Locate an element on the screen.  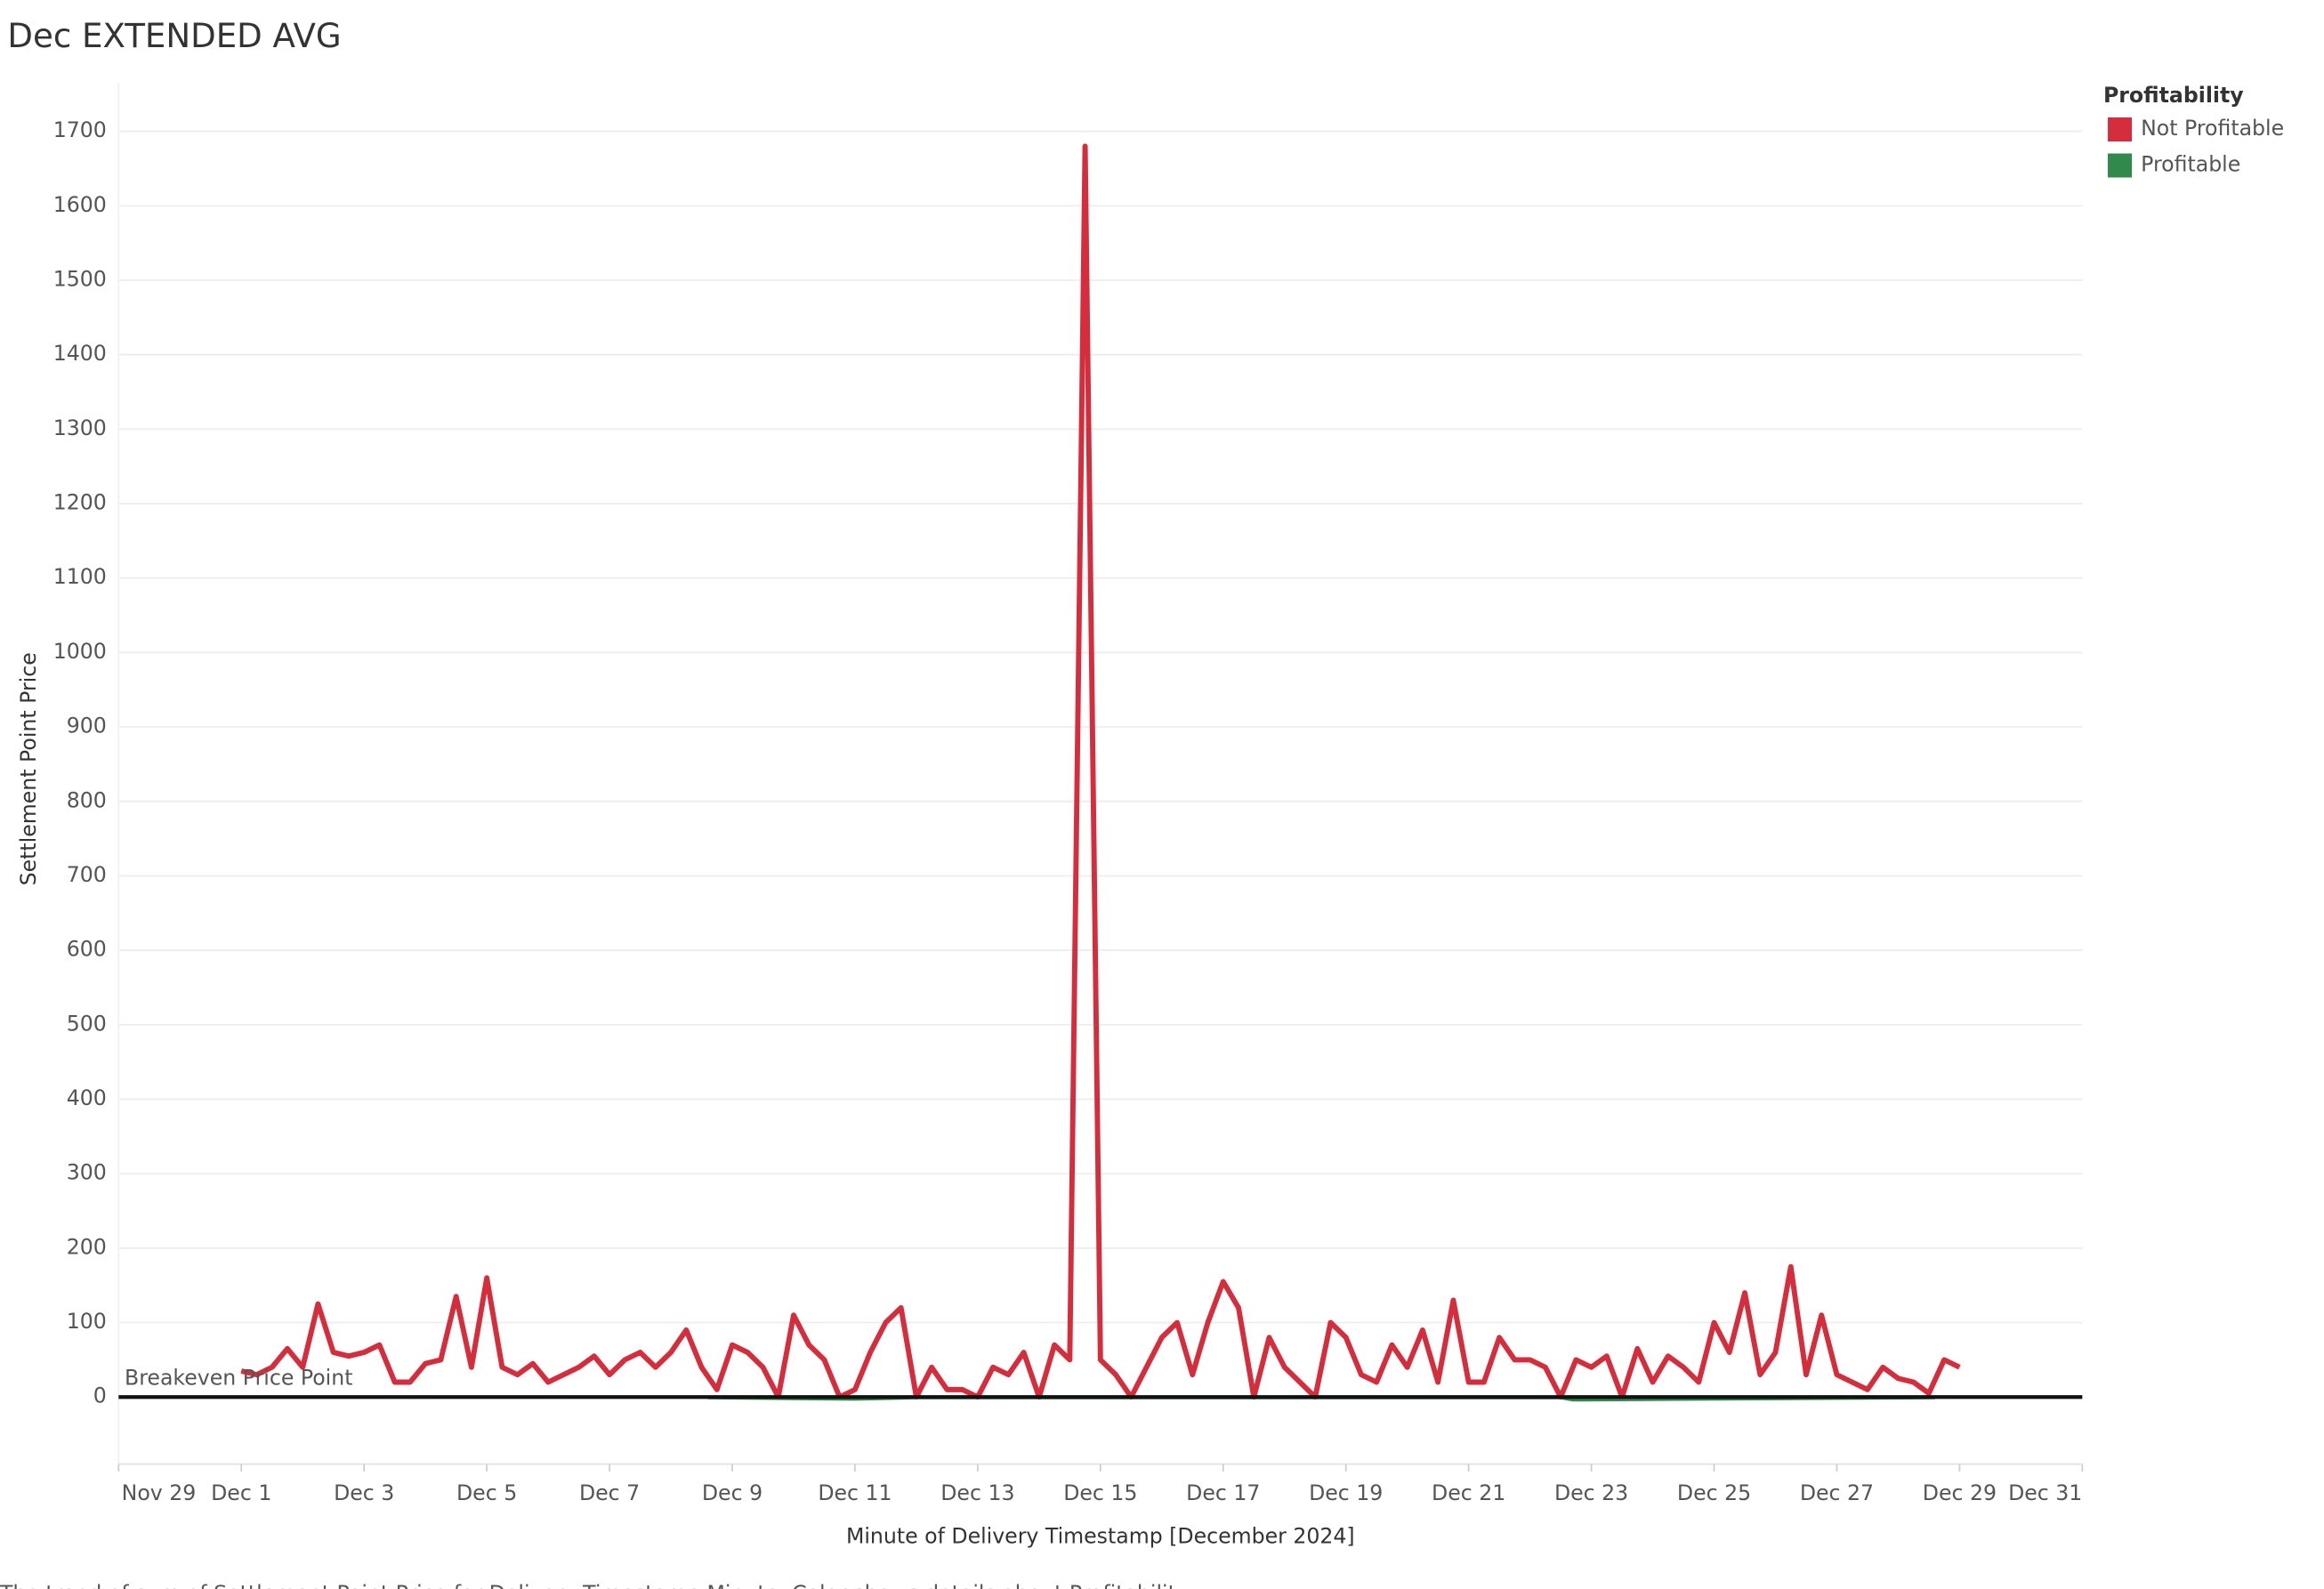
x-tick-label: Dec 29 is located at coordinates (1960, 1492).